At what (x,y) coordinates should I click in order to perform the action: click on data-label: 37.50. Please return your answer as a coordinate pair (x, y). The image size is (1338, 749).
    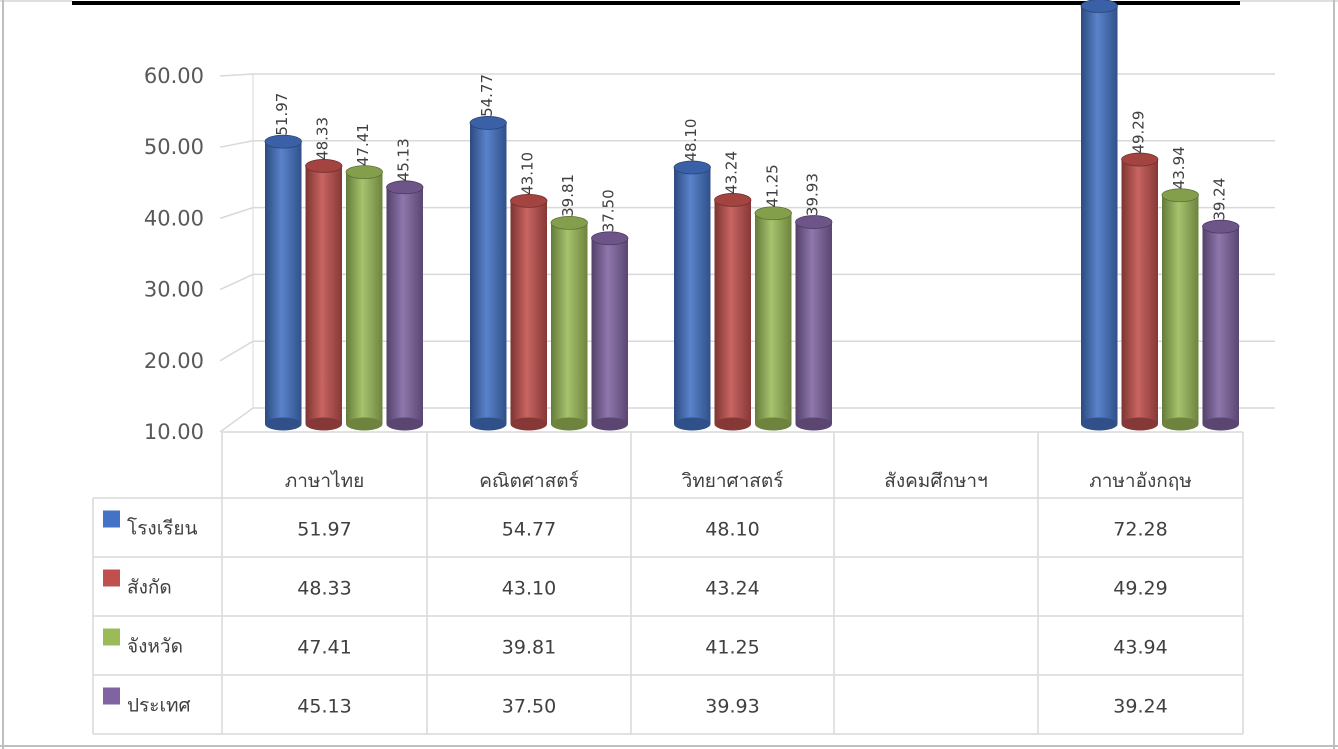
    Looking at the image, I should click on (609, 210).